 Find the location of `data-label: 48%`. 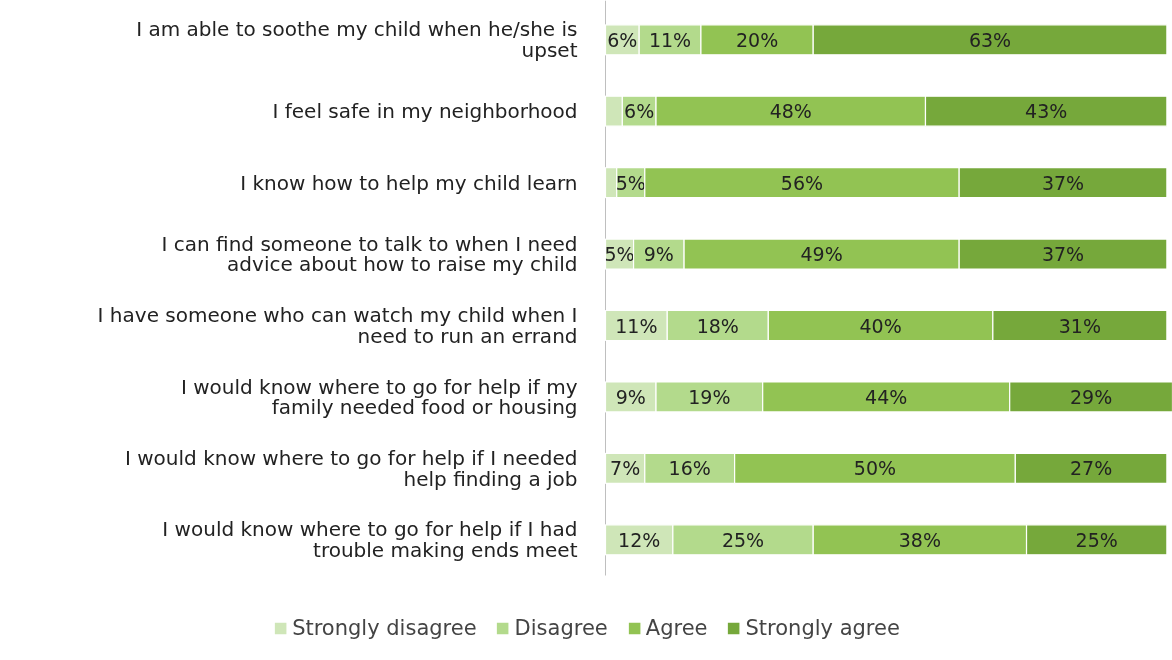

data-label: 48% is located at coordinates (790, 111).